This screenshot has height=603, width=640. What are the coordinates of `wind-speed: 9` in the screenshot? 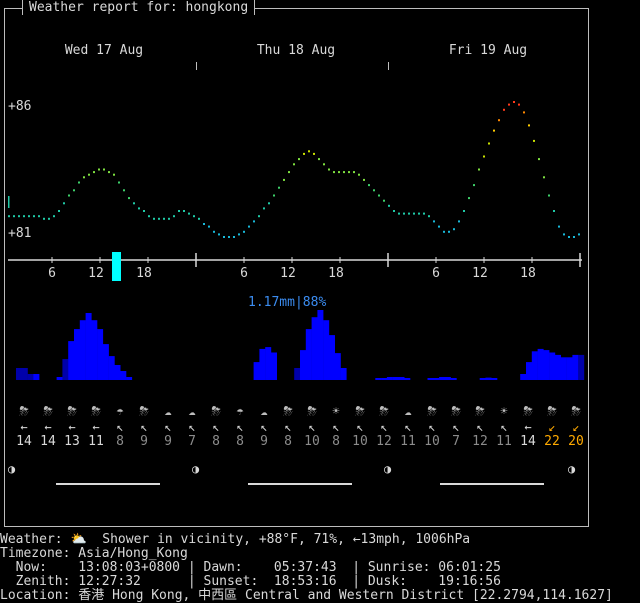 It's located at (144, 441).